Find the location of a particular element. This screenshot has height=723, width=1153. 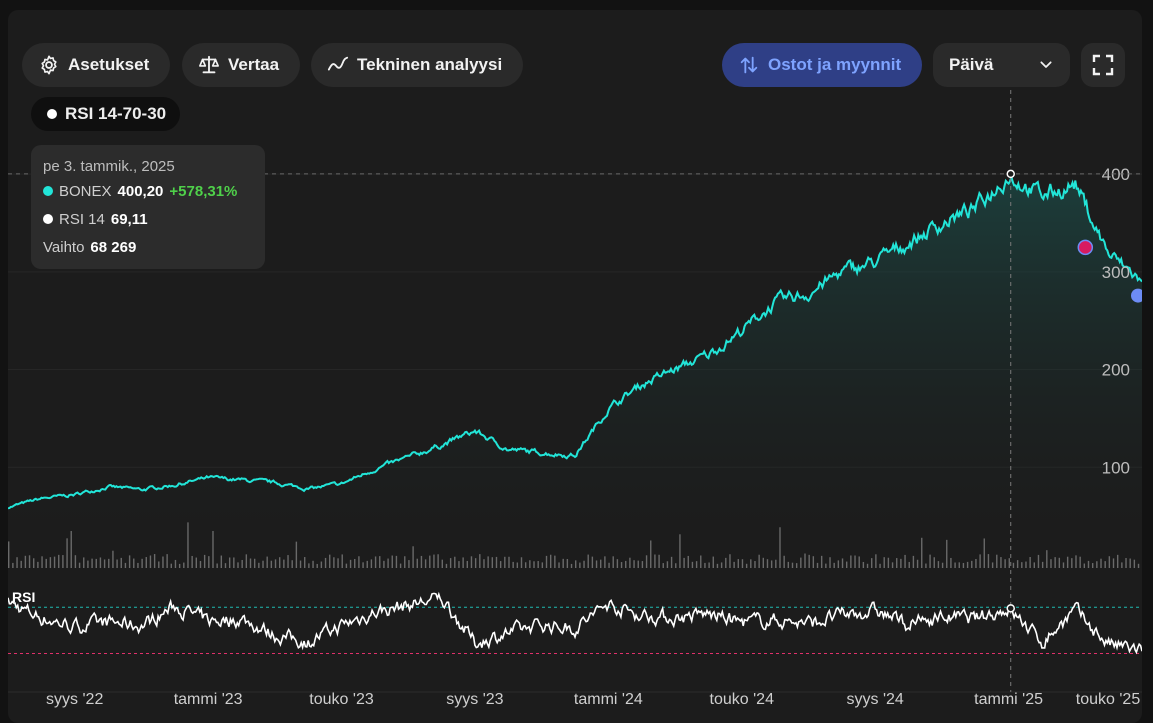

gear-icon is located at coordinates (49, 65).